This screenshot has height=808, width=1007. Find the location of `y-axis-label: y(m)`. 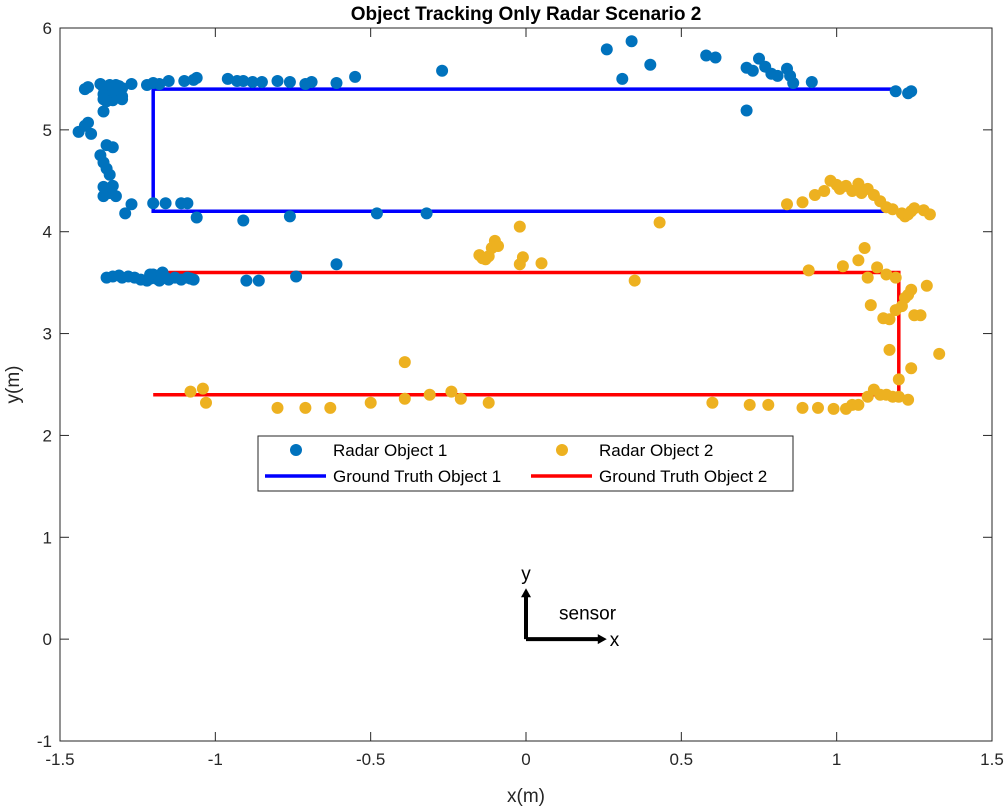

y-axis-label: y(m) is located at coordinates (13, 385).